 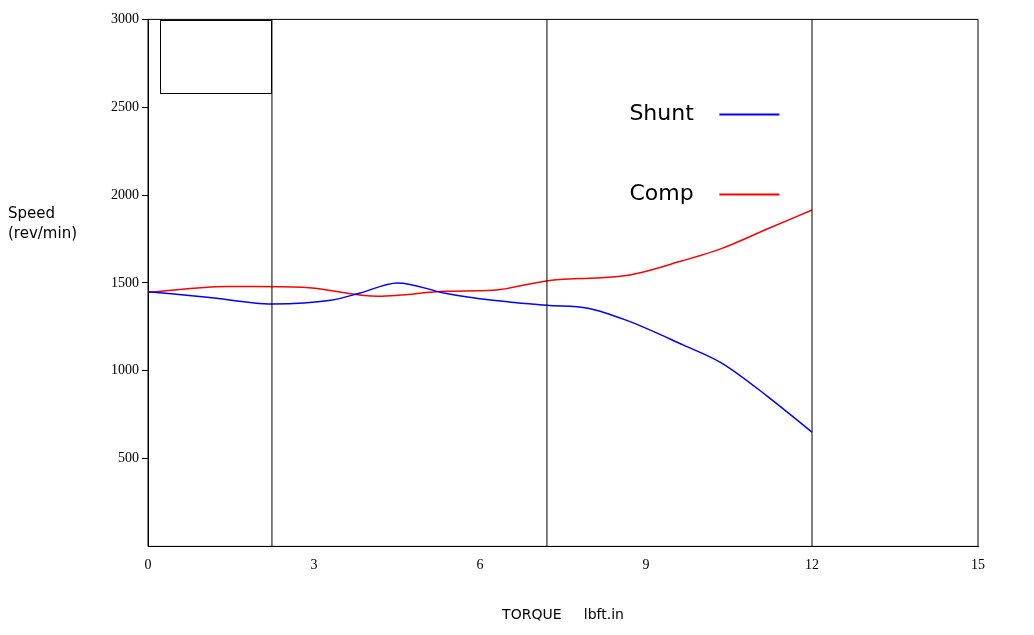 What do you see at coordinates (43, 223) in the screenshot?
I see `y-axis-title: Speed (rev/min)` at bounding box center [43, 223].